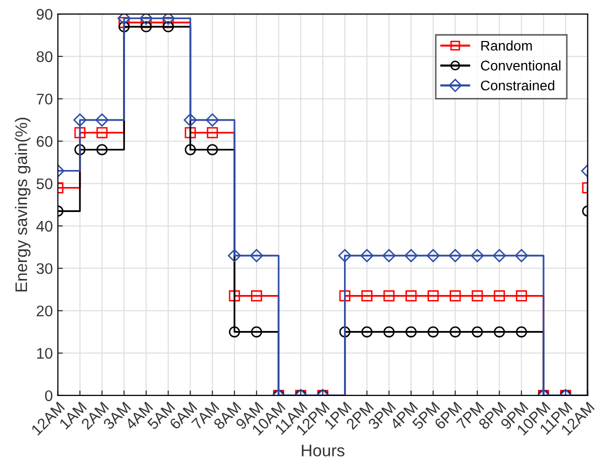 The image size is (609, 468). Describe the element at coordinates (44, 268) in the screenshot. I see `y-tick-label: 30` at that location.